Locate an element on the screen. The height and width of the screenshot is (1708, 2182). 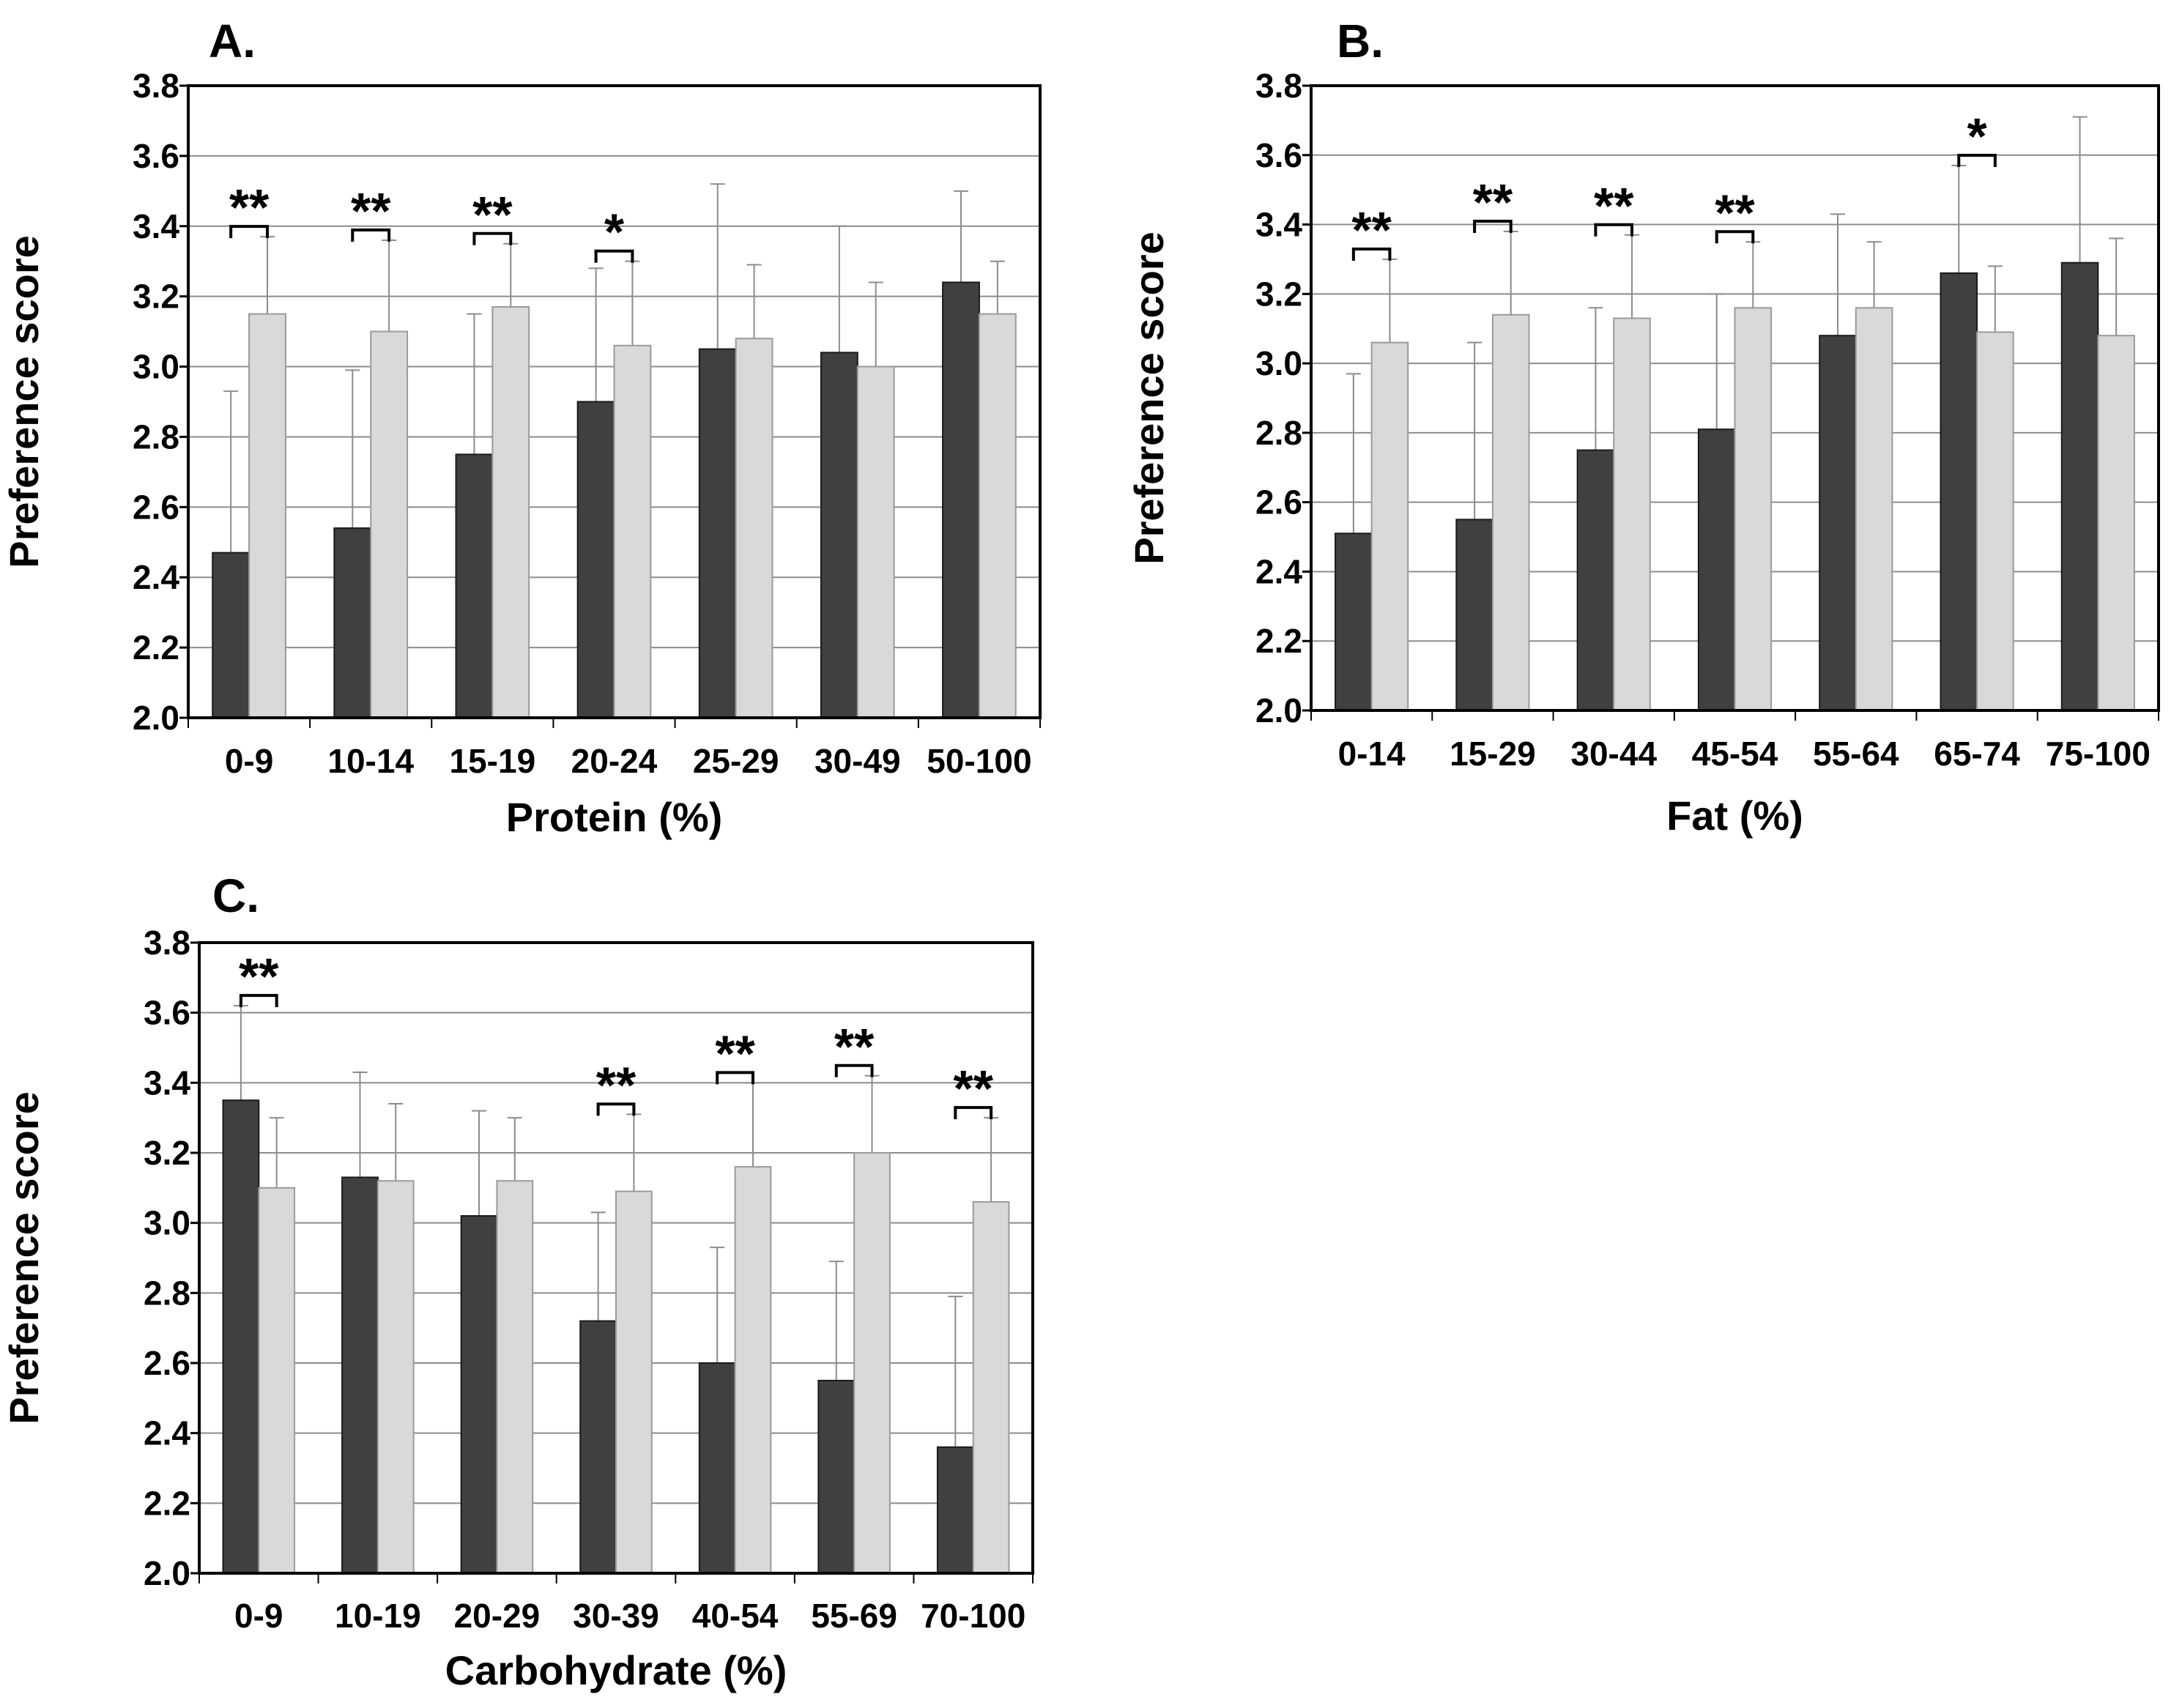
x-category-label: 15-19 is located at coordinates (493, 761).